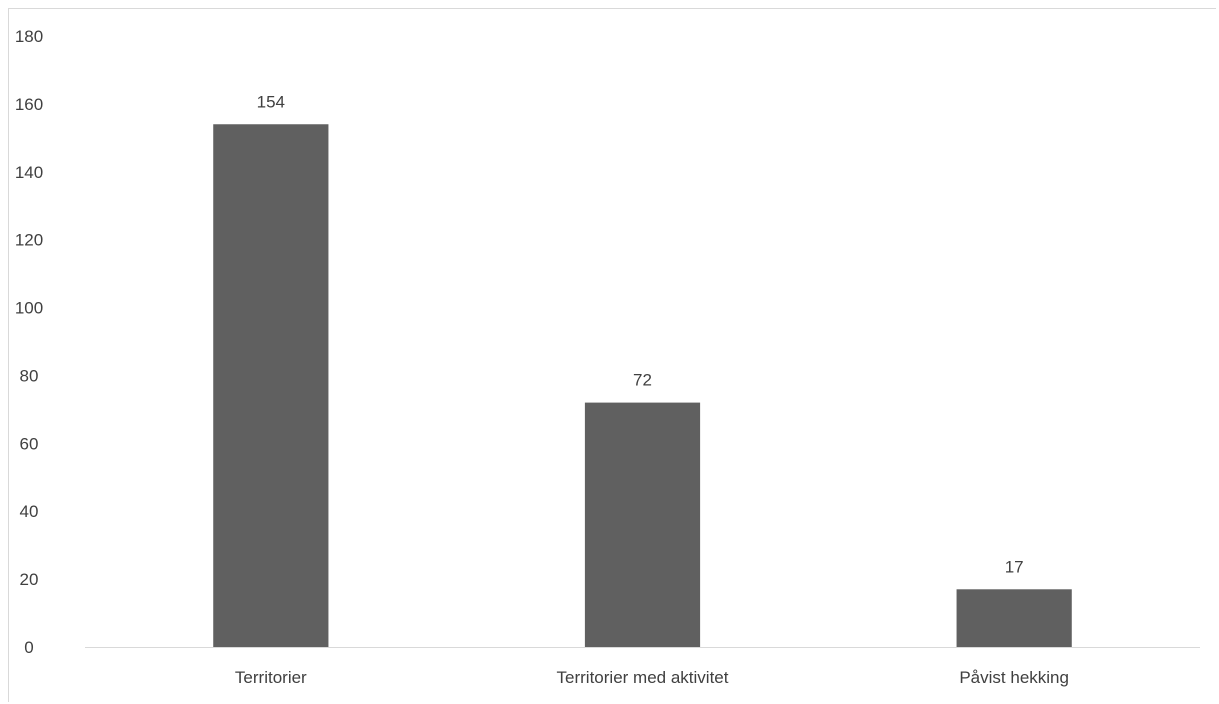  I want to click on data-label: 72, so click(642, 380).